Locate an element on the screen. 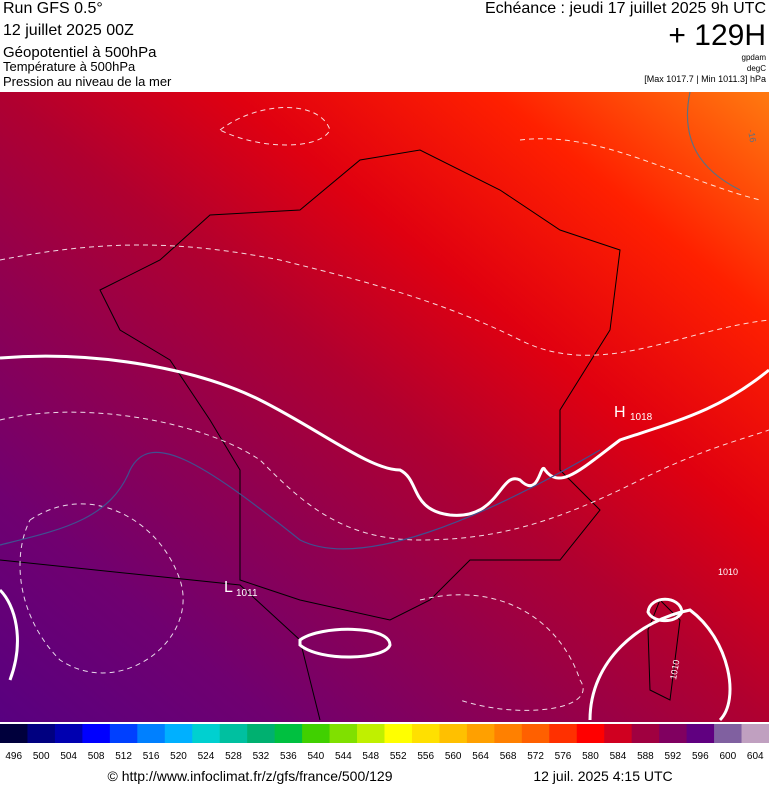 The image size is (769, 791). scale-label: 572 is located at coordinates (535, 756).